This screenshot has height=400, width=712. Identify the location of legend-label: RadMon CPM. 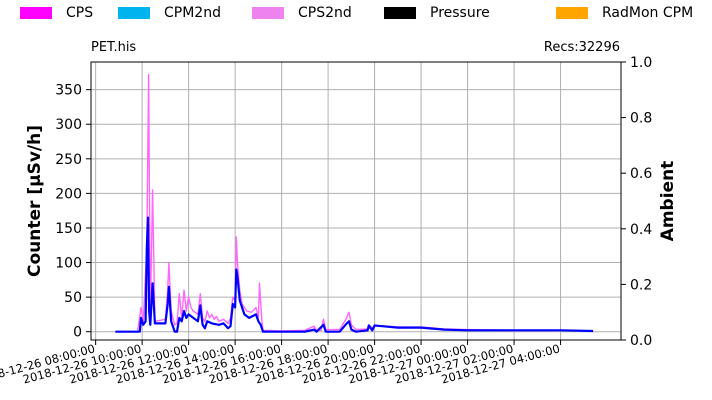
(648, 13).